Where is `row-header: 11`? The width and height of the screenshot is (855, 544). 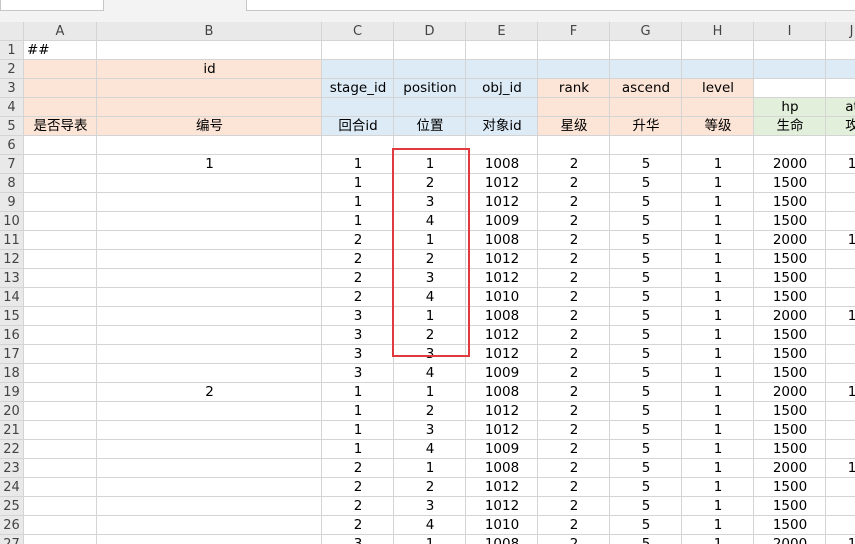 row-header: 11 is located at coordinates (12, 240).